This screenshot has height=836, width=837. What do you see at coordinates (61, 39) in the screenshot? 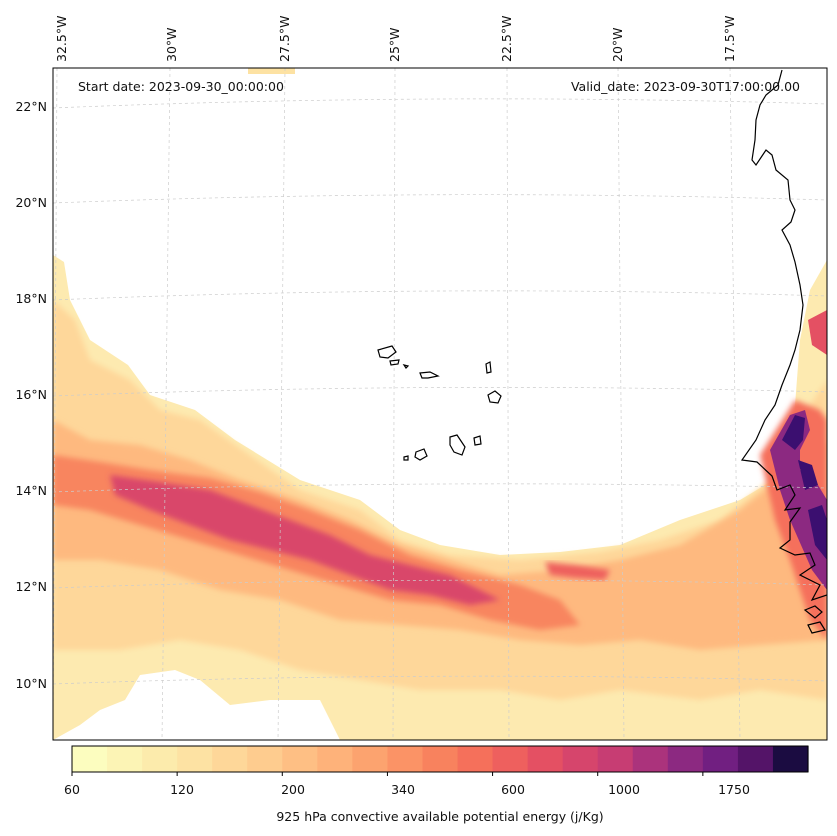
I see `lon-label-32-5: 32.5°W` at bounding box center [61, 39].